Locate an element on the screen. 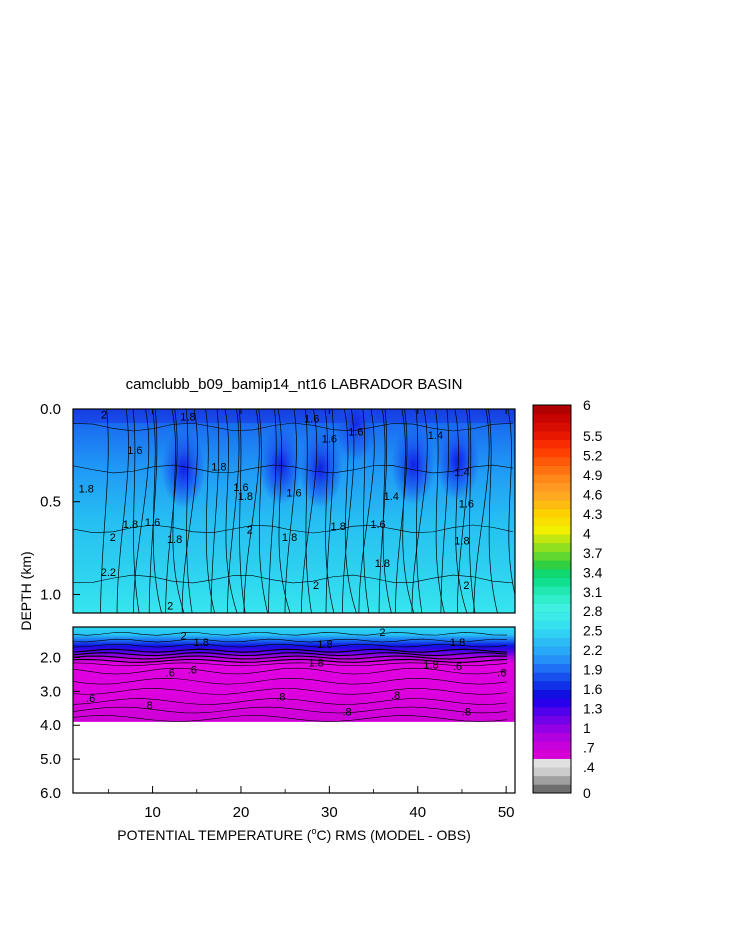 This screenshot has width=733, height=945. colorbar-label: 3.1 is located at coordinates (593, 592).